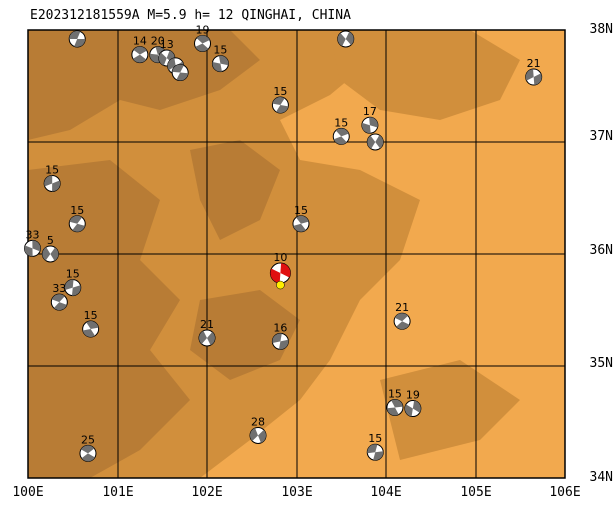  Describe the element at coordinates (280, 257) in the screenshot. I see `depth-label: 10` at that location.